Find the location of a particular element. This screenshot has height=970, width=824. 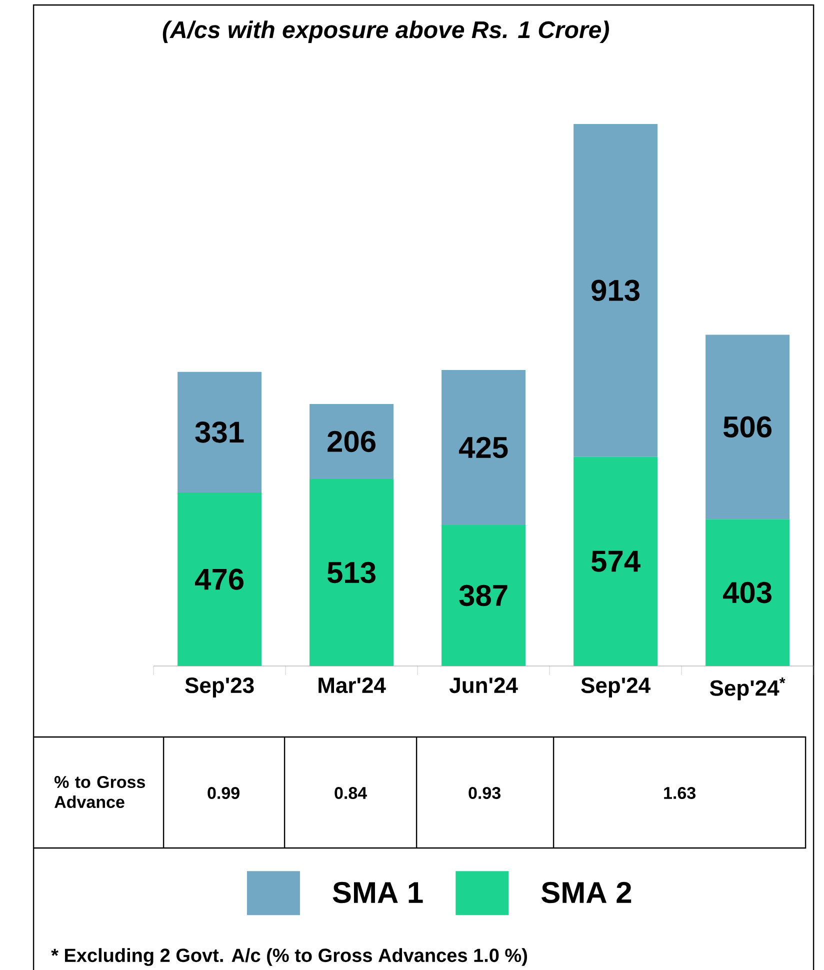

data-label: 476 is located at coordinates (219, 579).